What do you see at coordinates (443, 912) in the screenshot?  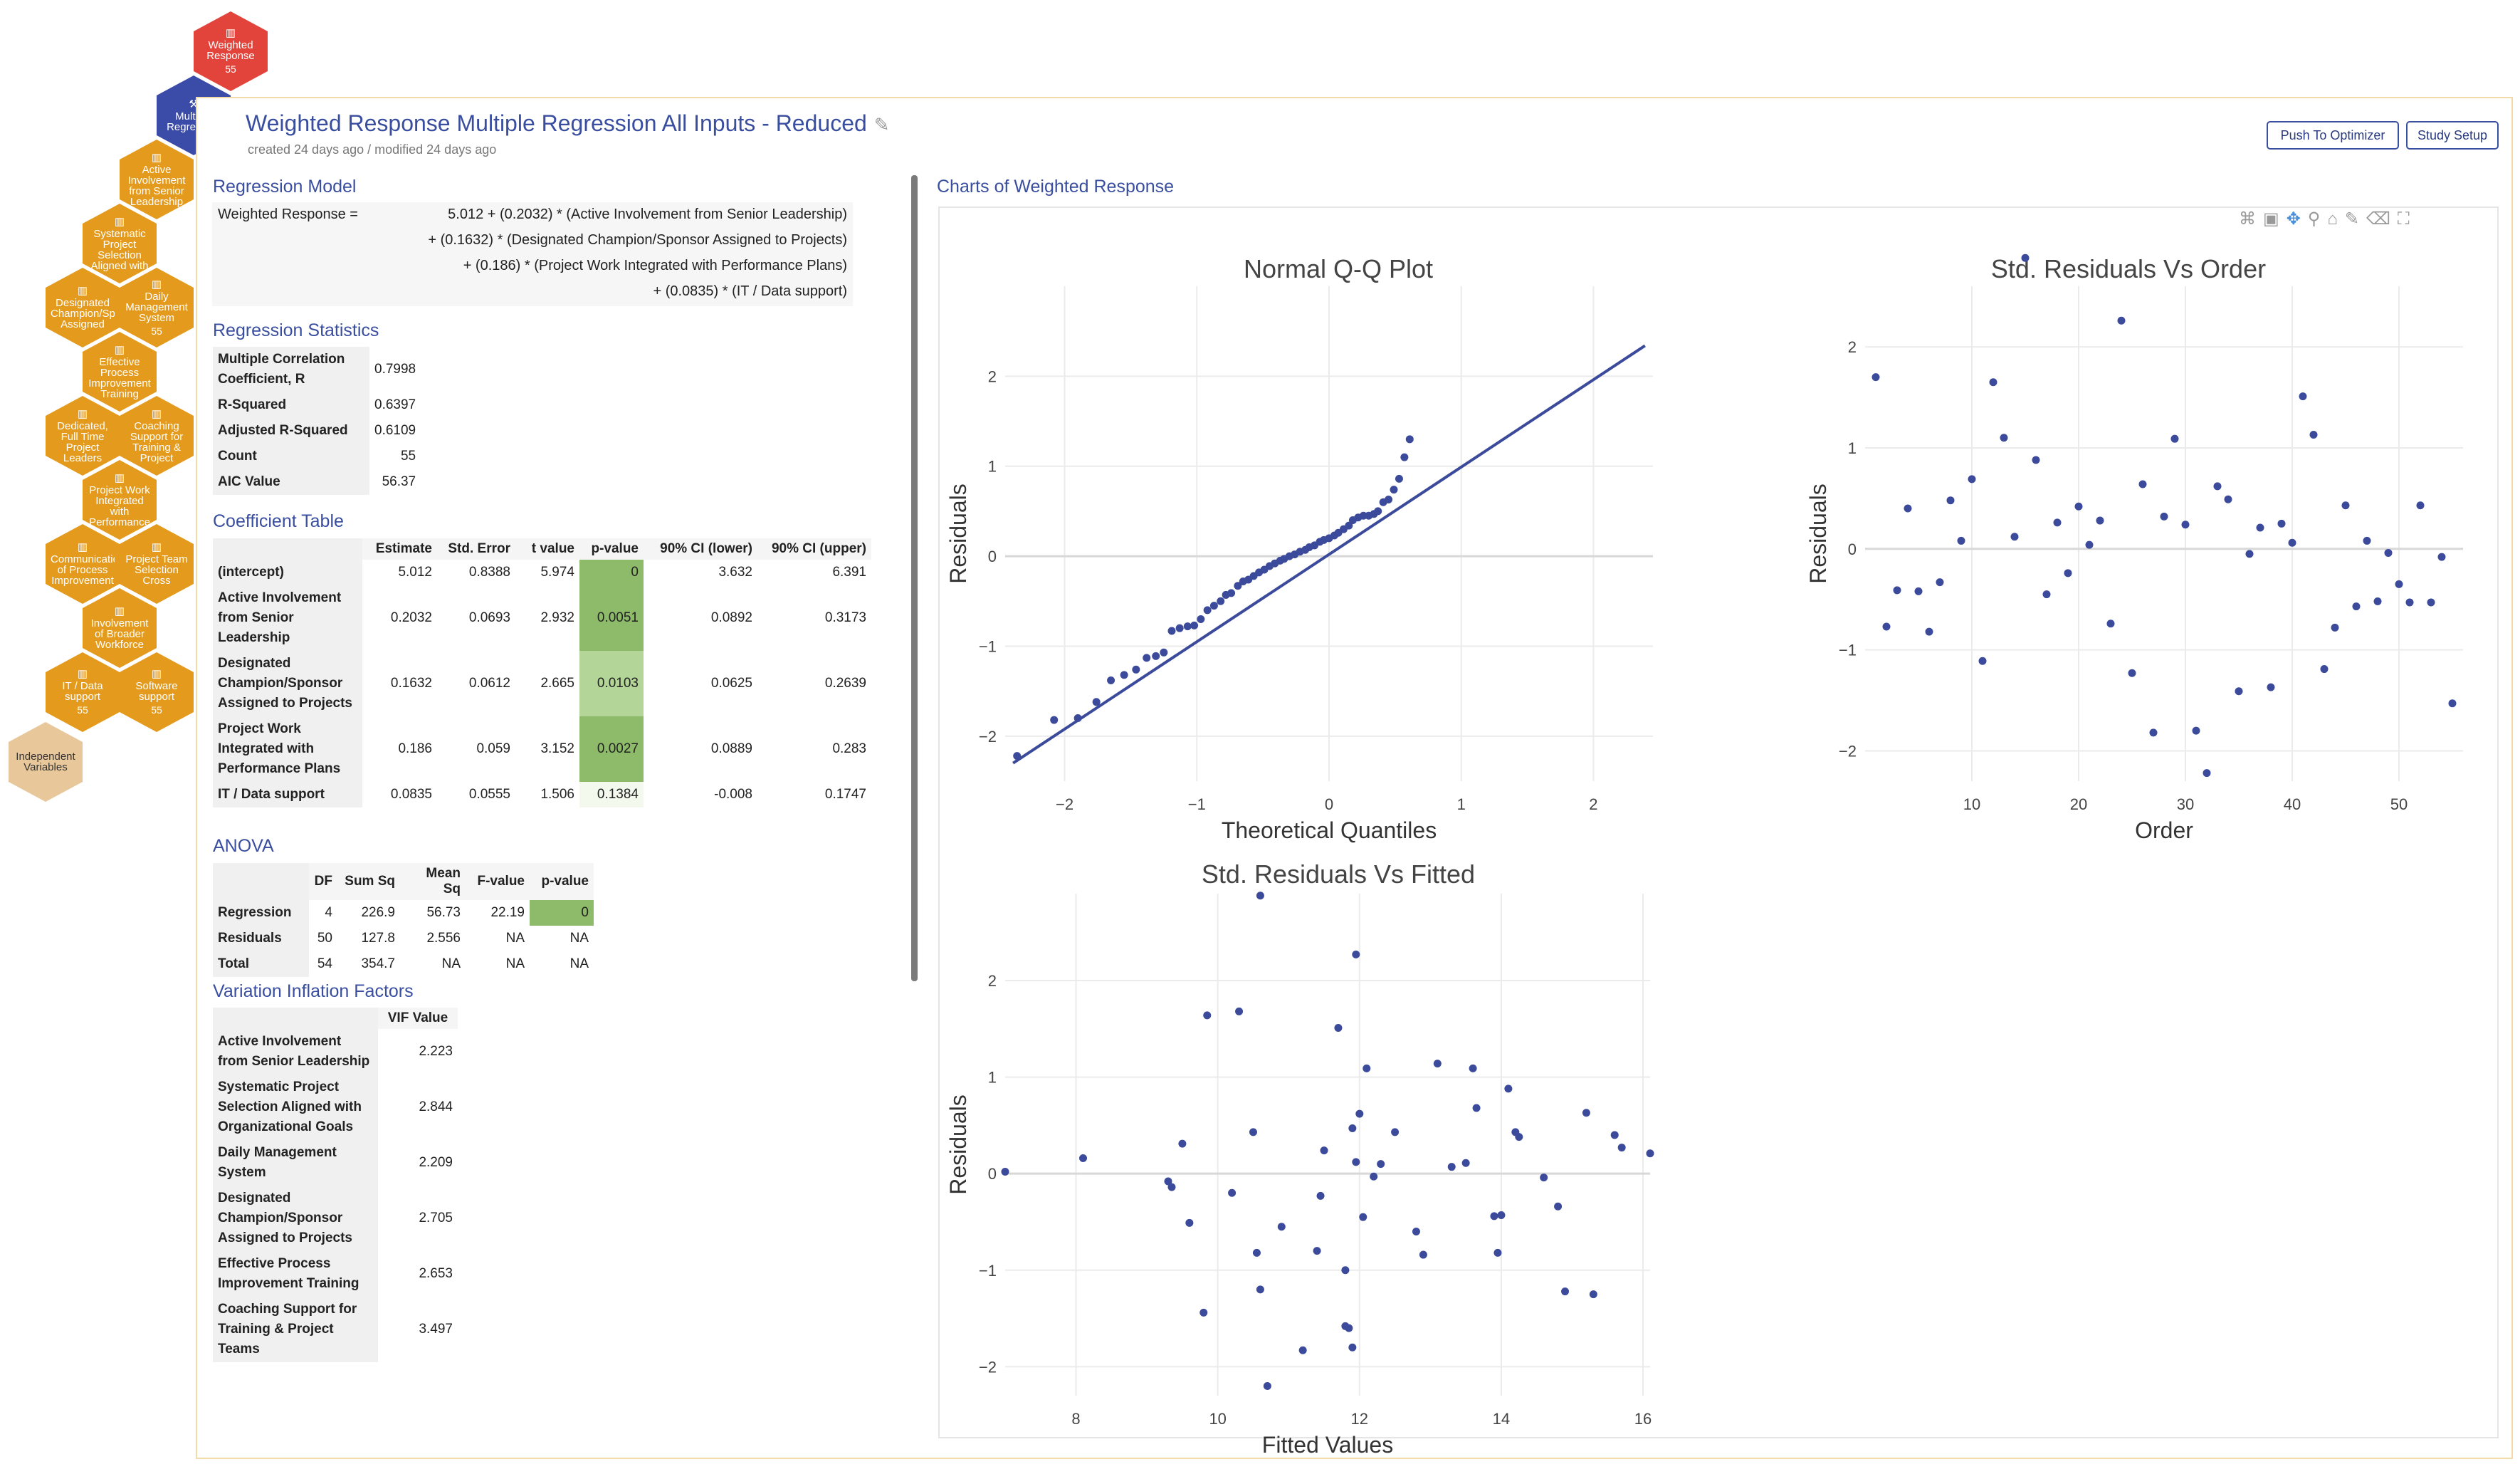 I see `mean-sq-cell: 56.73` at bounding box center [443, 912].